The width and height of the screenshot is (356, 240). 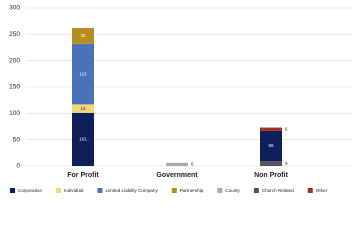 What do you see at coordinates (232, 190) in the screenshot?
I see `legend-label: County` at bounding box center [232, 190].